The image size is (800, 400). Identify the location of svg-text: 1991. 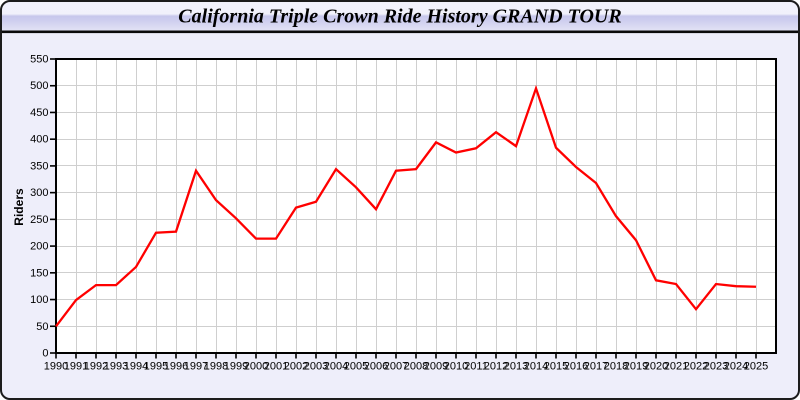
(76, 367).